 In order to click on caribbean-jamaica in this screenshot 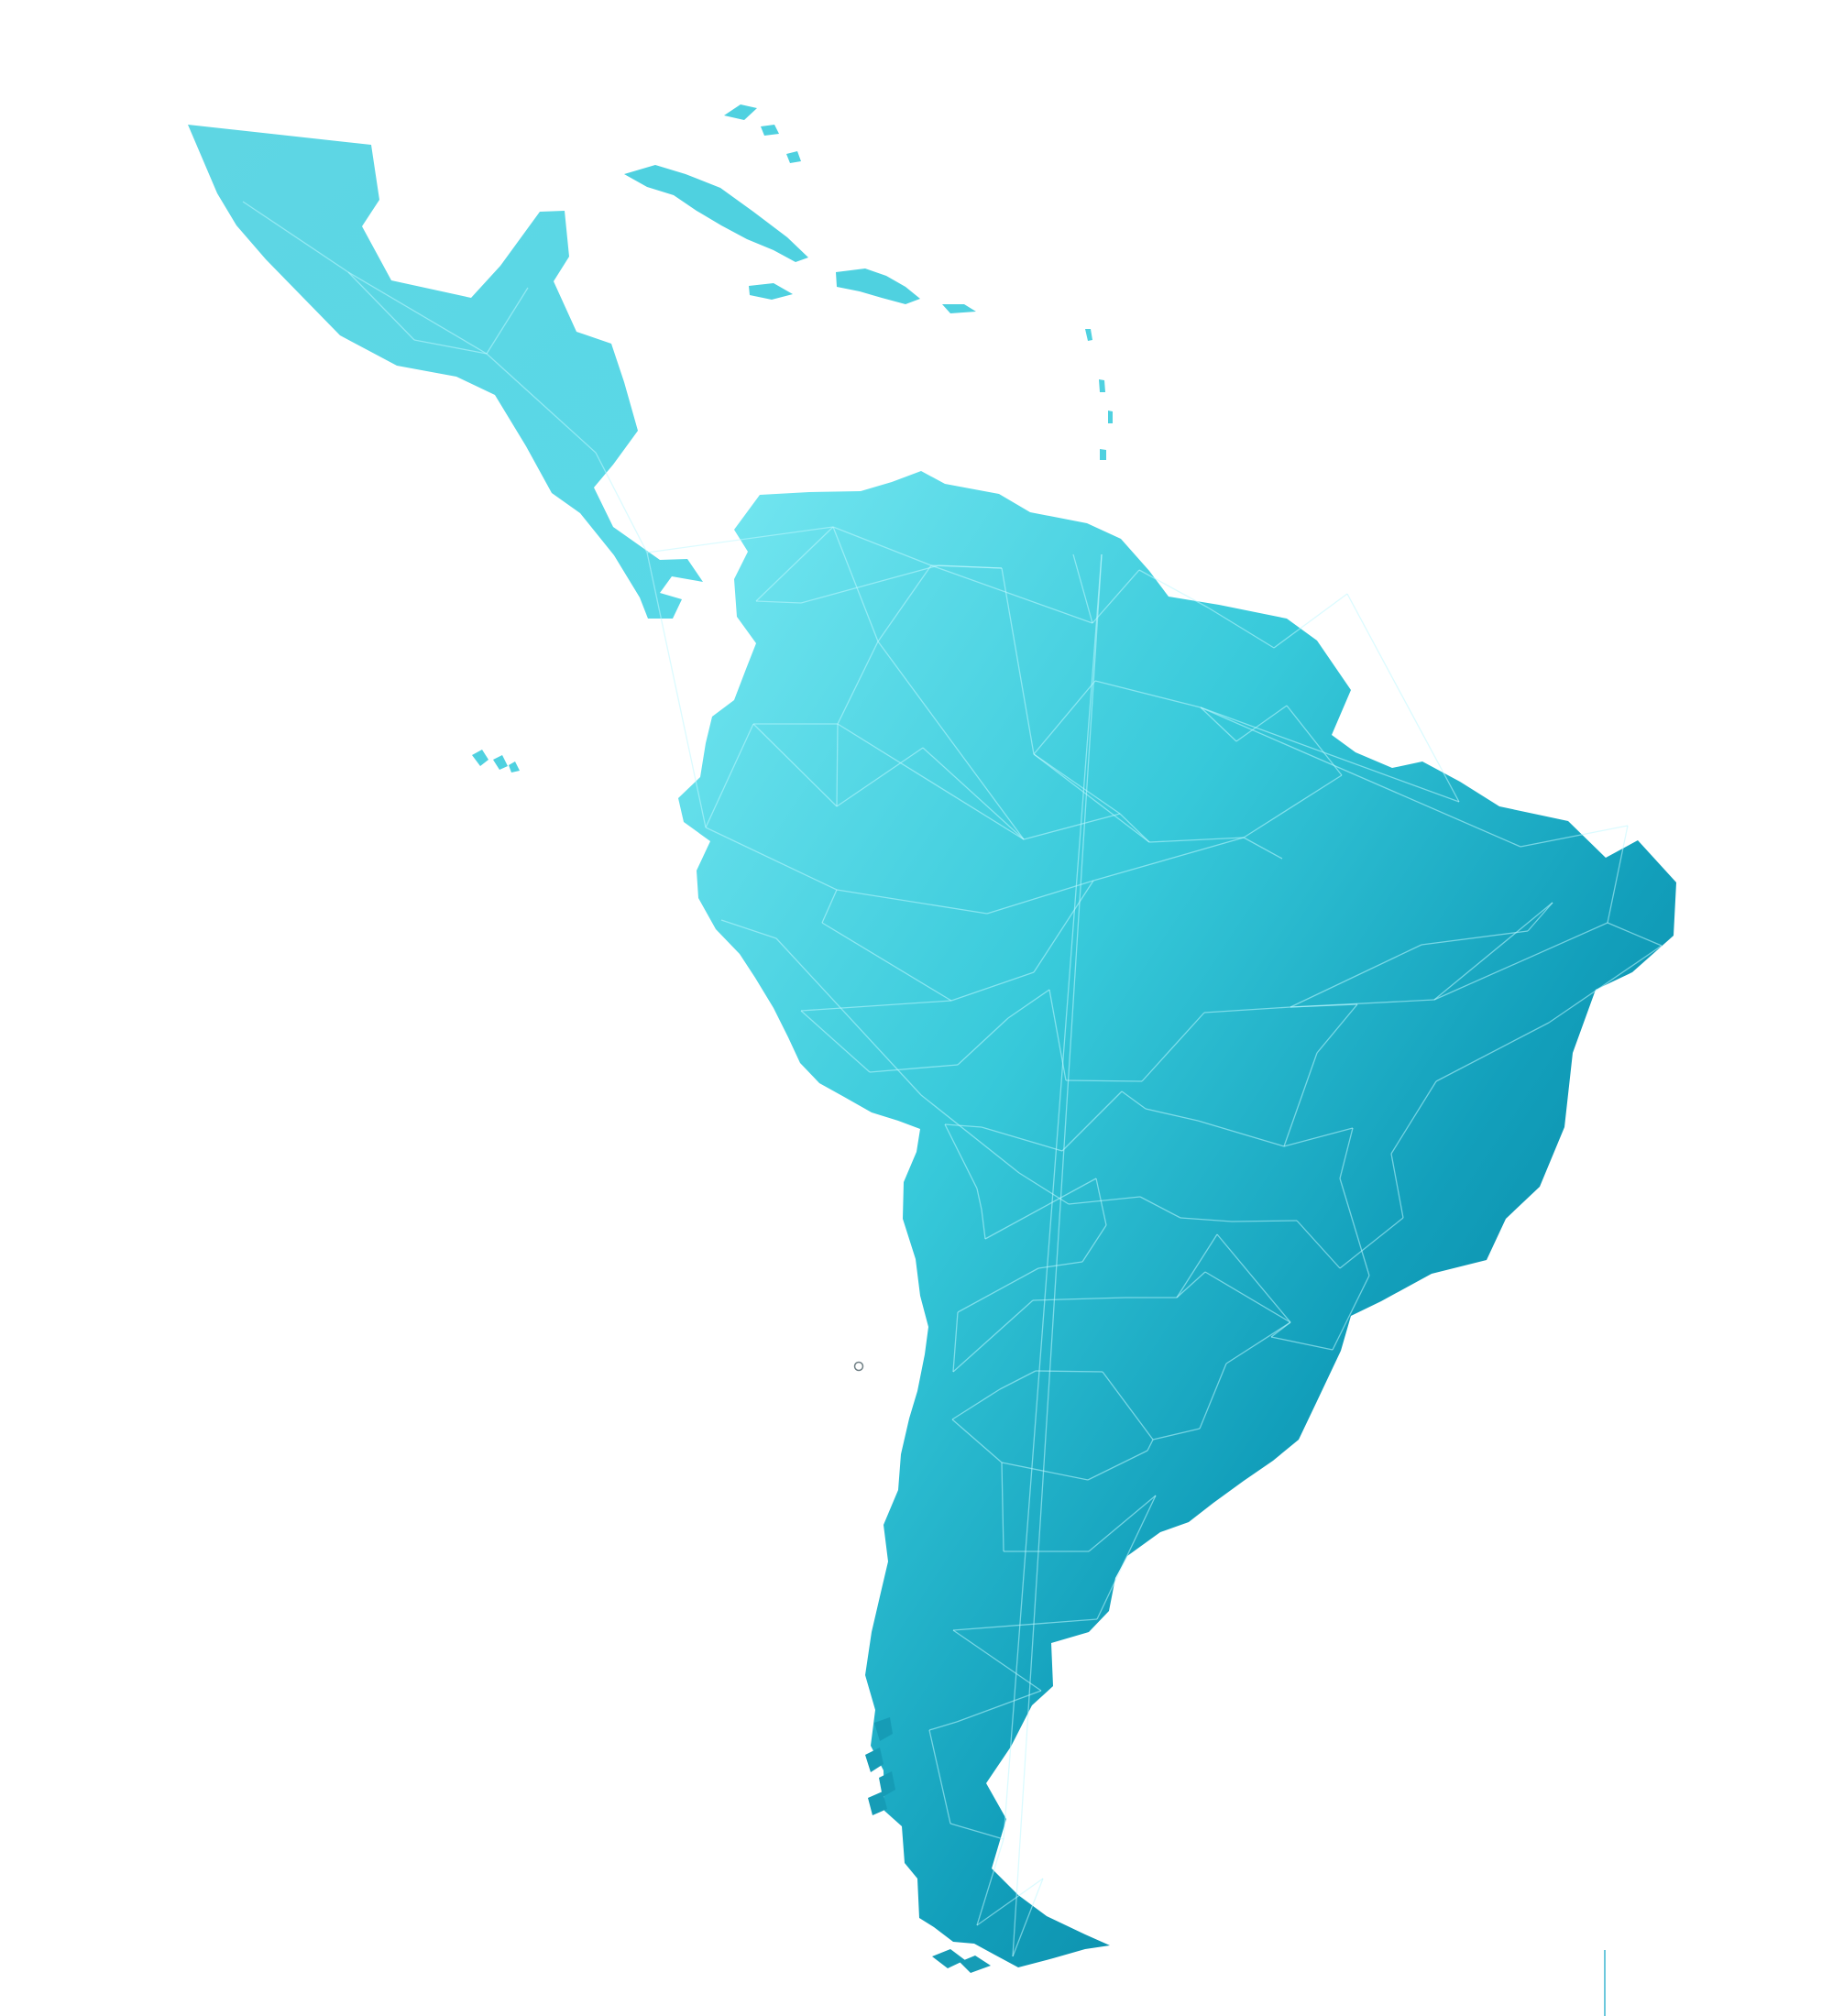, I will do `click(771, 291)`.